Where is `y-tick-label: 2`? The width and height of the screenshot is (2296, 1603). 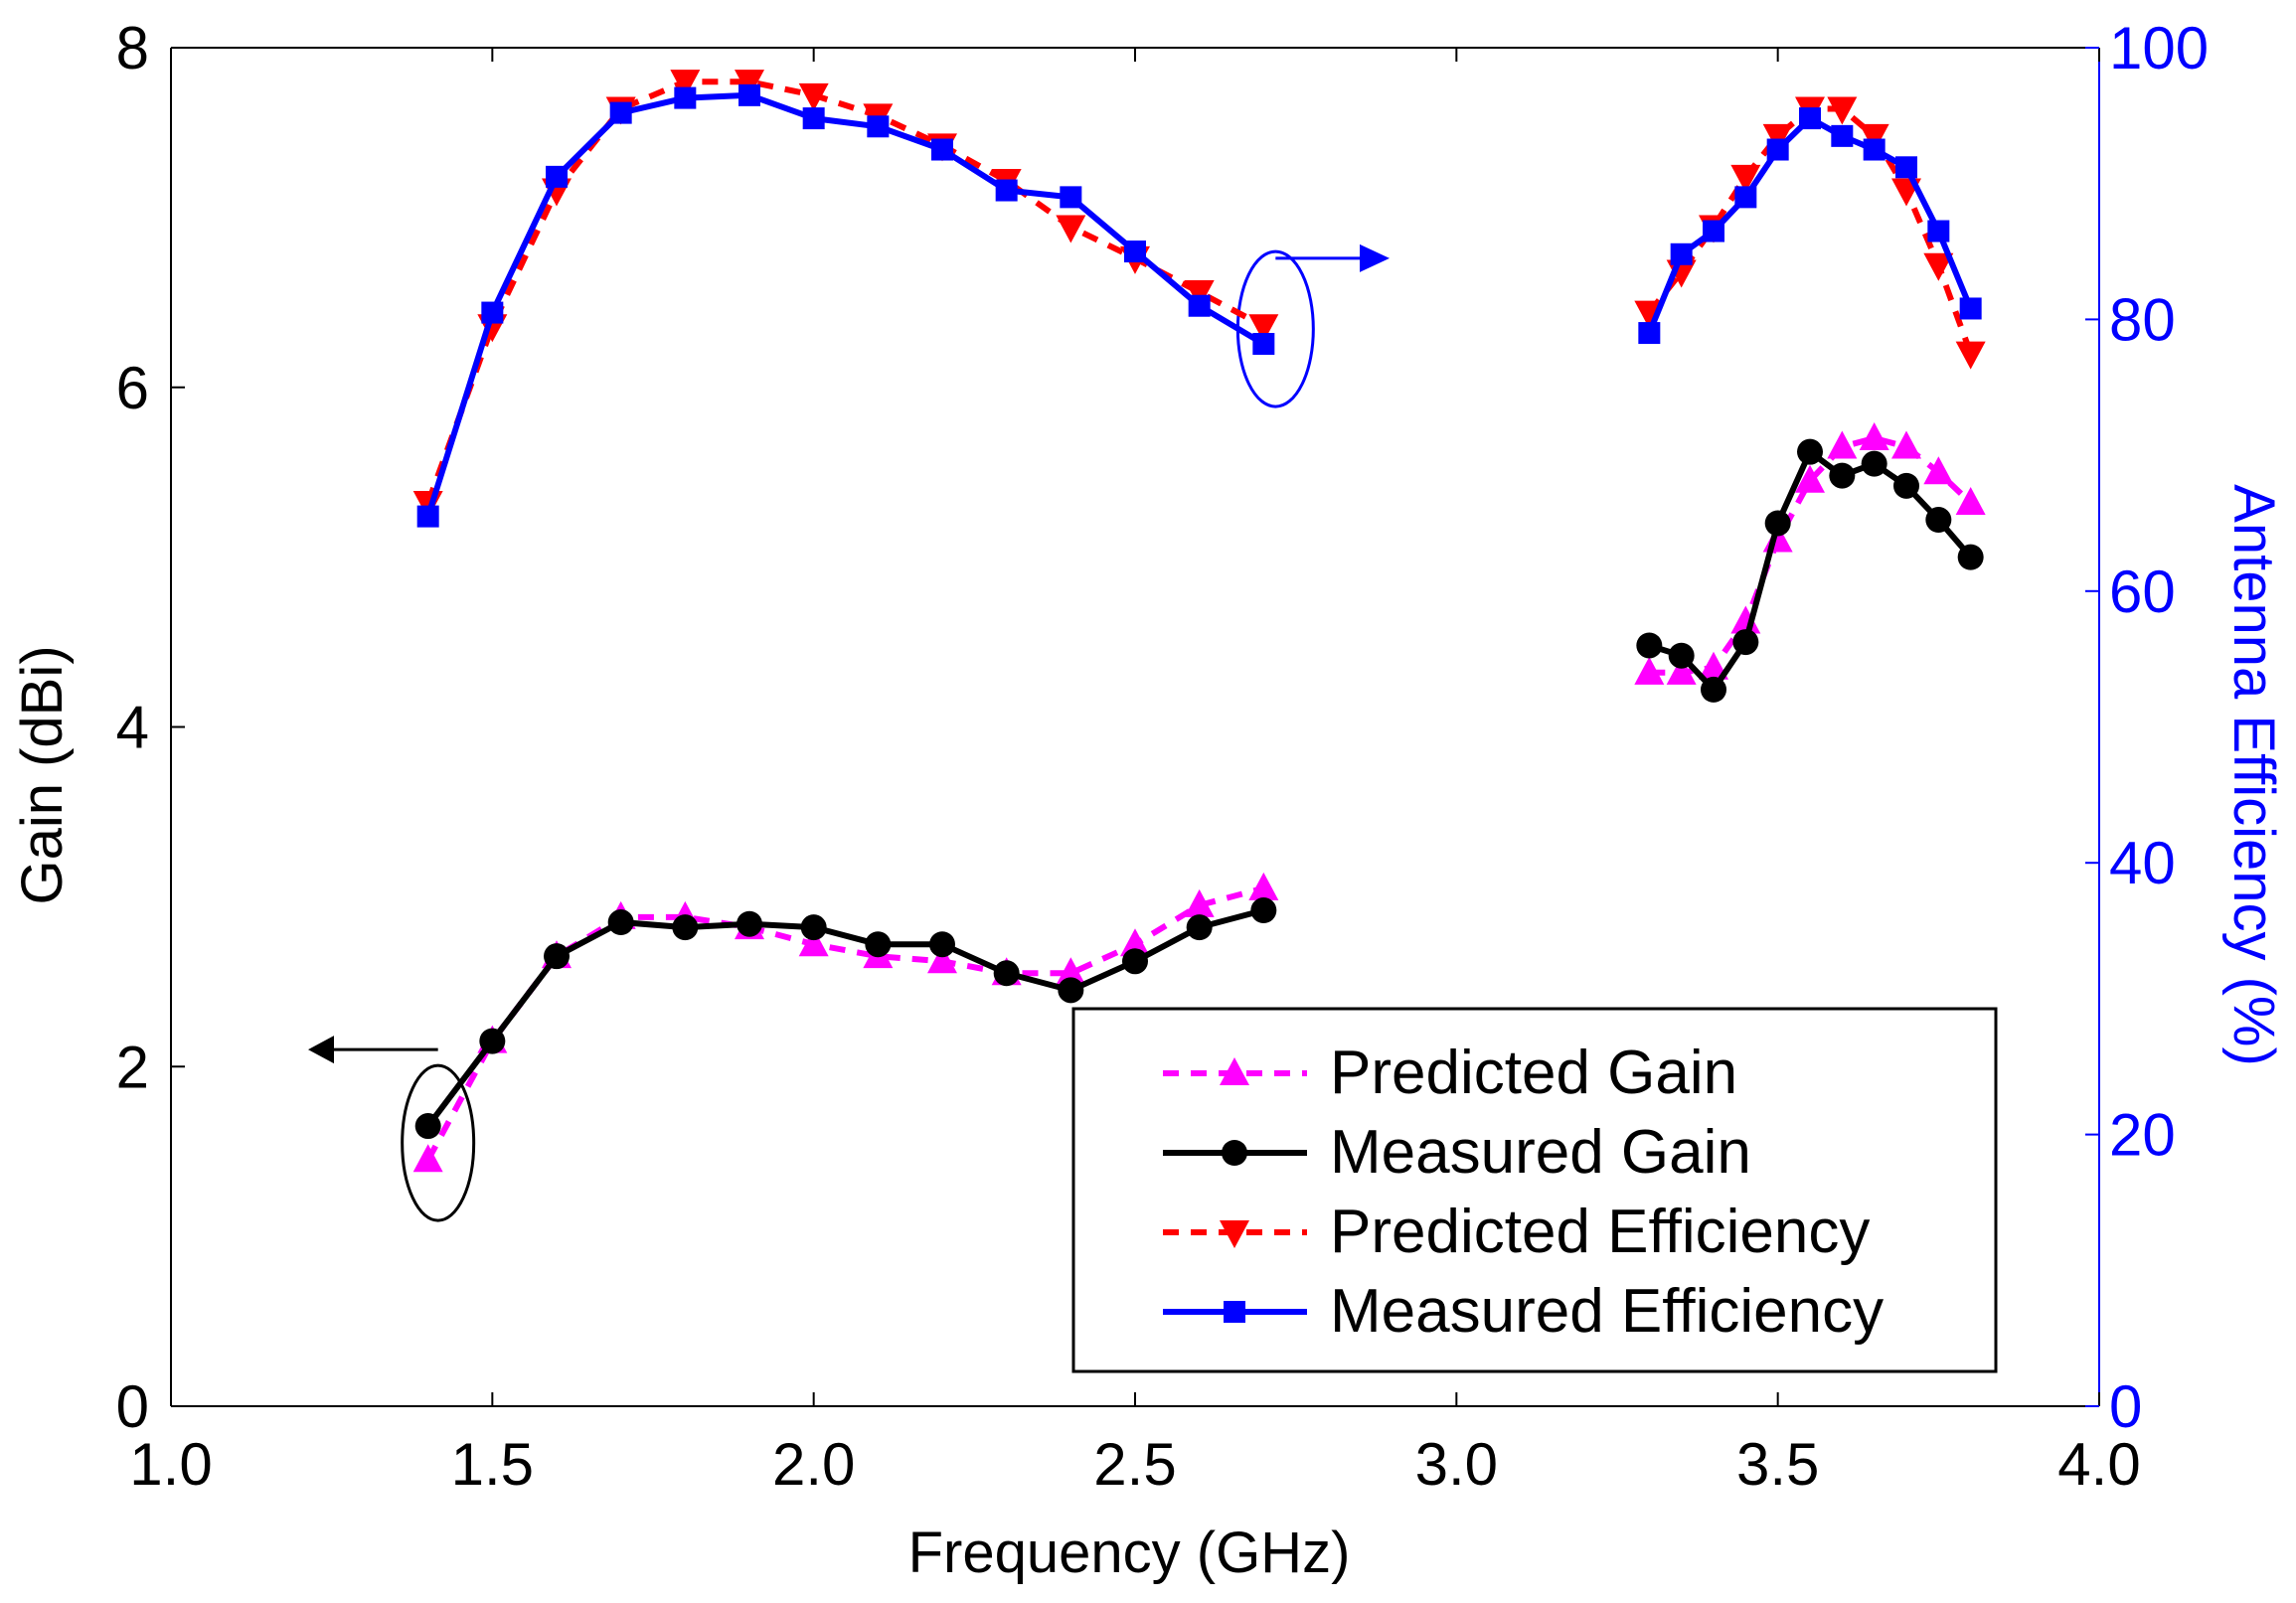 y-tick-label: 2 is located at coordinates (132, 1067).